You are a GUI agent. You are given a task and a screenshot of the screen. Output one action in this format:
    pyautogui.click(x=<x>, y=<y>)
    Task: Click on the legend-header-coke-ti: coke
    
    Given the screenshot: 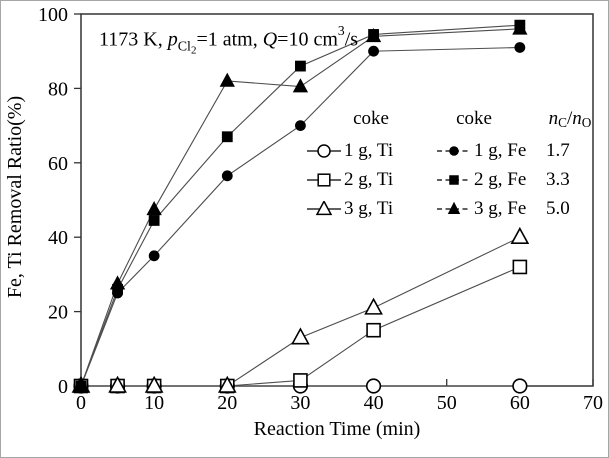 What is the action you would take?
    pyautogui.click(x=371, y=118)
    